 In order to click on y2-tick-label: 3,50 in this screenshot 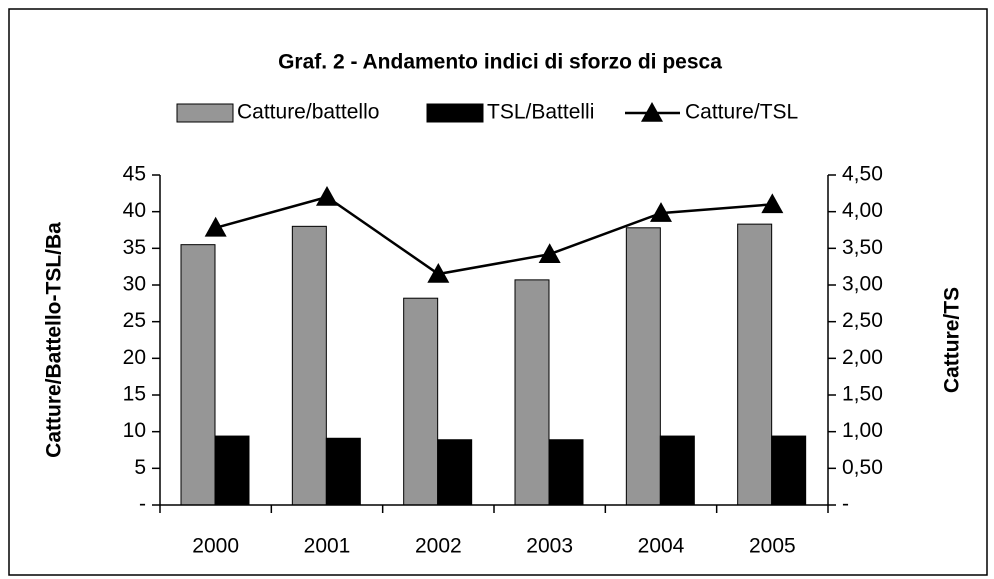, I will do `click(862, 247)`.